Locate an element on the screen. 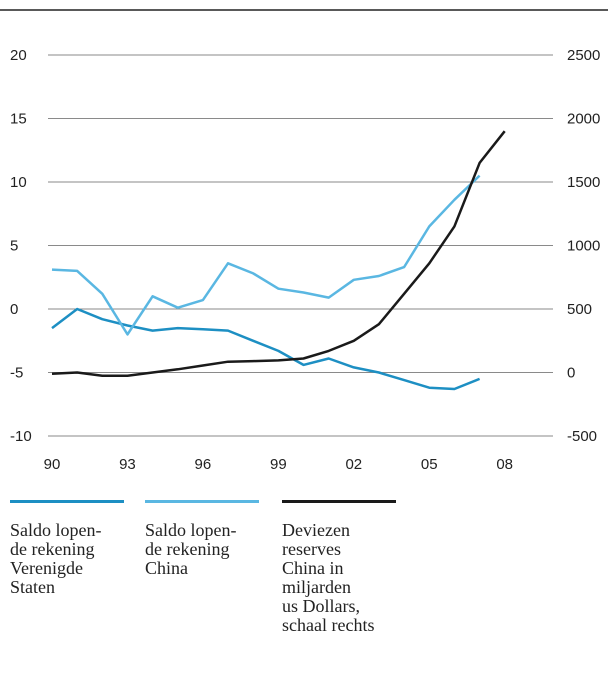 The image size is (608, 682). x-tick-label: 08 is located at coordinates (504, 463).